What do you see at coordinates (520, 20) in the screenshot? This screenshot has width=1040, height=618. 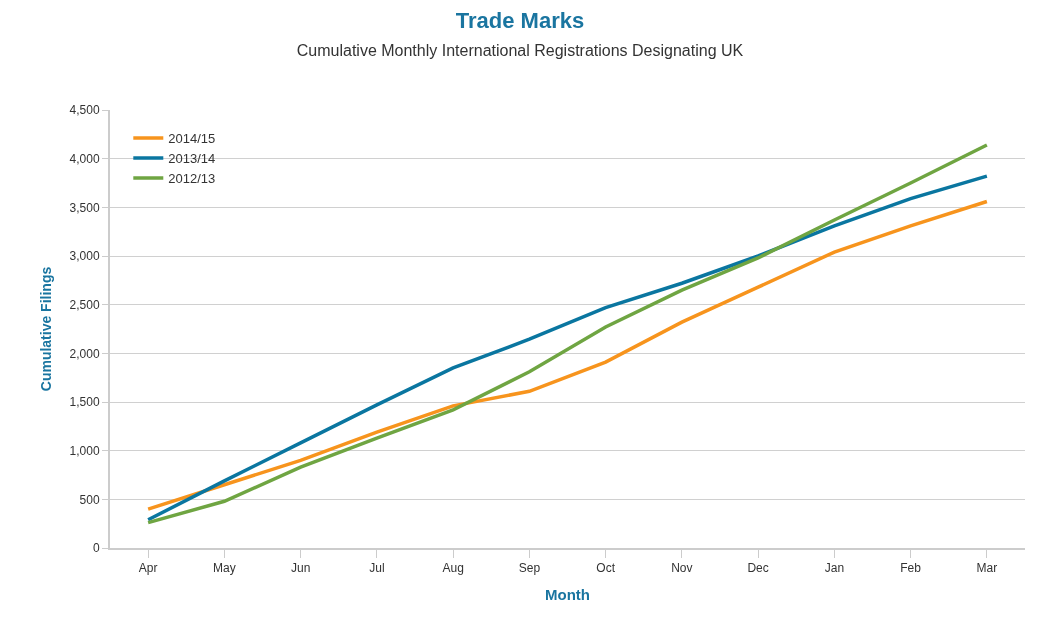 I see `chart-title: Trade Marks` at bounding box center [520, 20].